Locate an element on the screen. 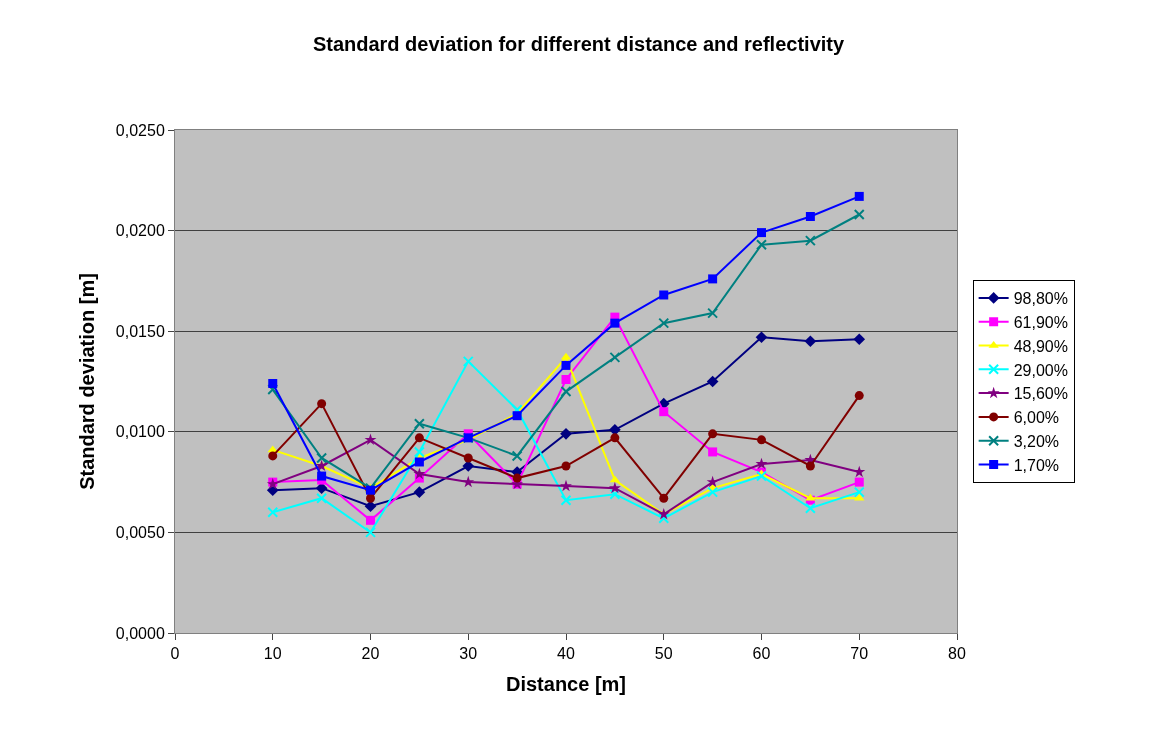 This screenshot has width=1157, height=748. x-tick-label: 80 is located at coordinates (957, 654).